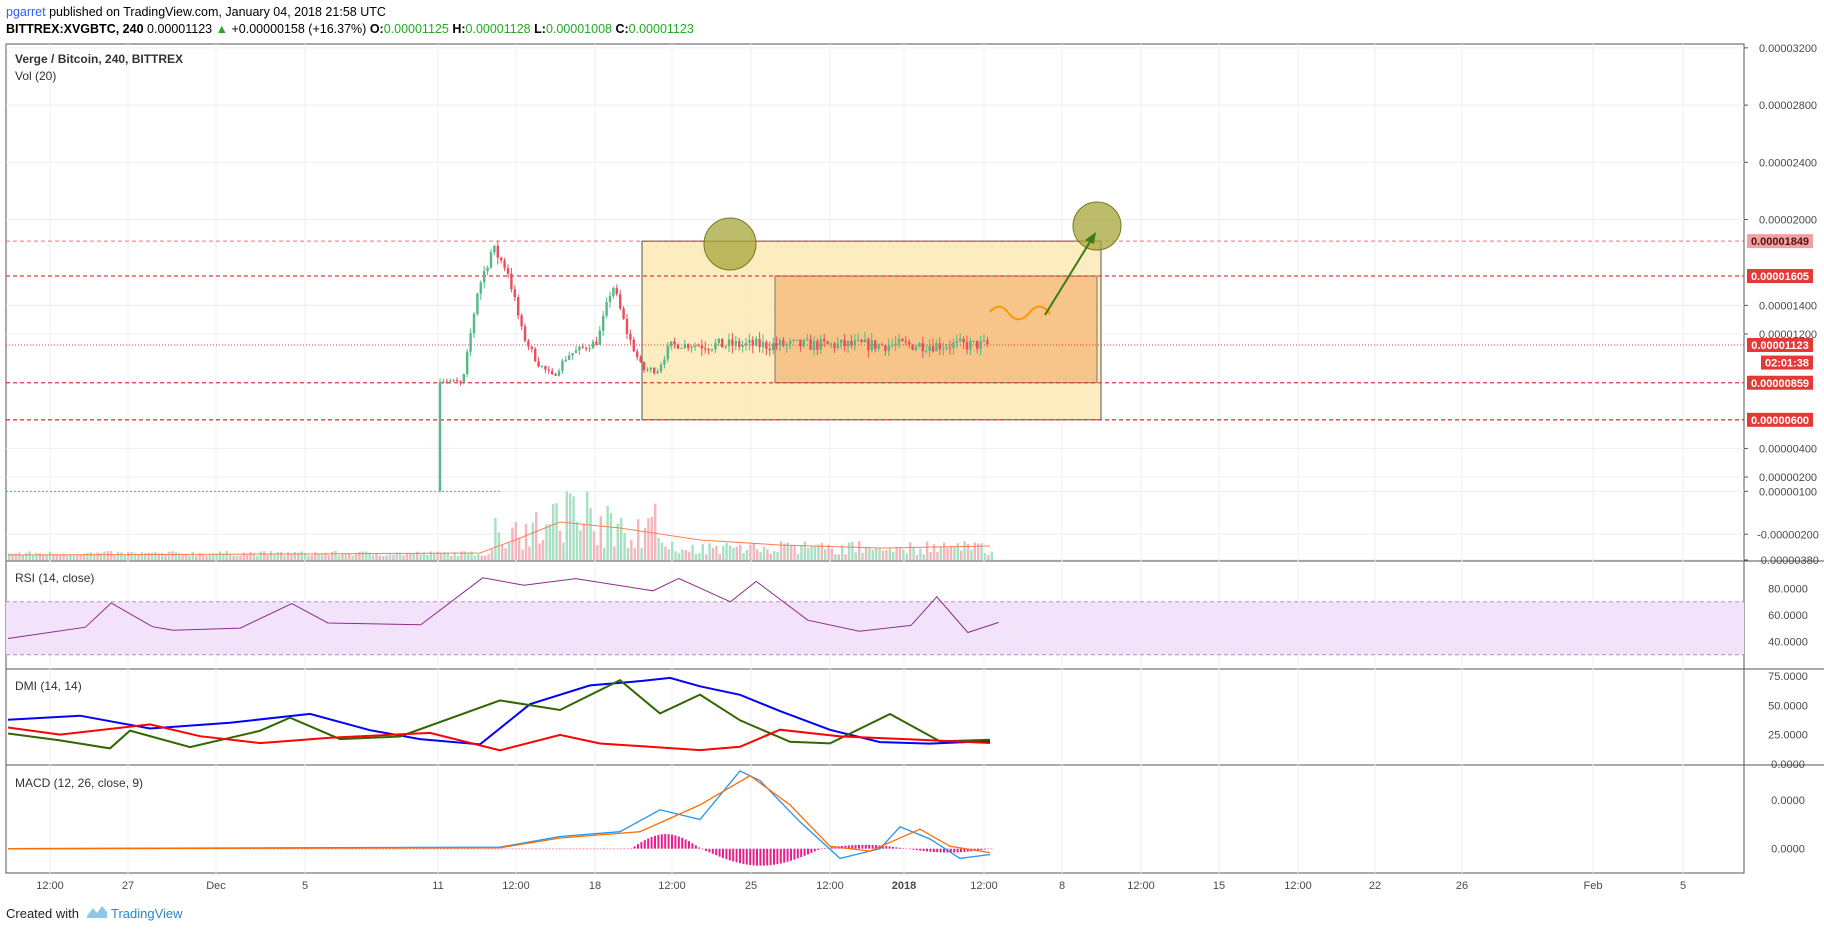 Image resolution: width=1824 pixels, height=931 pixels. What do you see at coordinates (499, 538) in the screenshot?
I see `volume-ma-line` at bounding box center [499, 538].